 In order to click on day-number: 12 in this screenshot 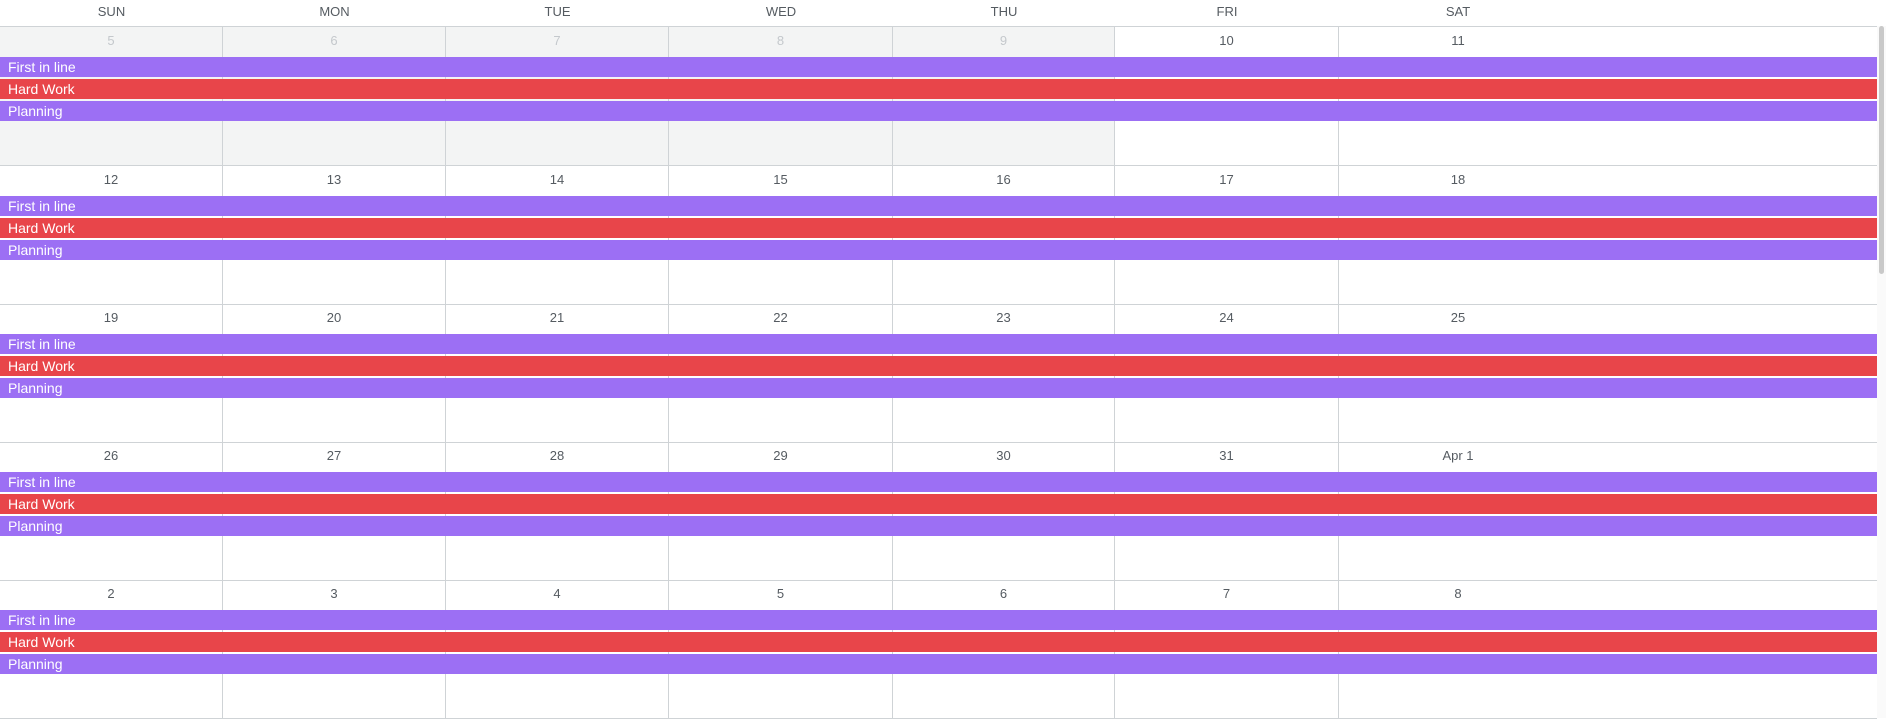, I will do `click(111, 179)`.